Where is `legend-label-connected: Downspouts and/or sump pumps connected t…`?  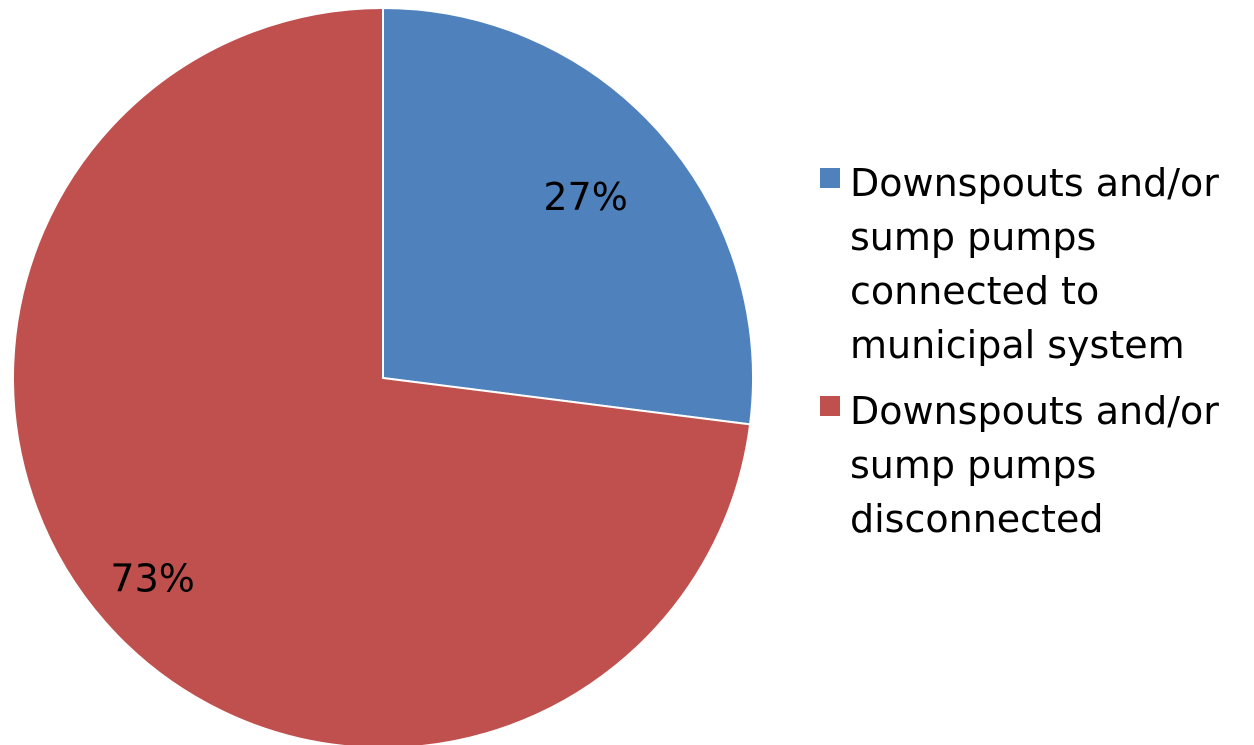
legend-label-connected: Downspouts and/or sump pumps connected t… is located at coordinates (1034, 264).